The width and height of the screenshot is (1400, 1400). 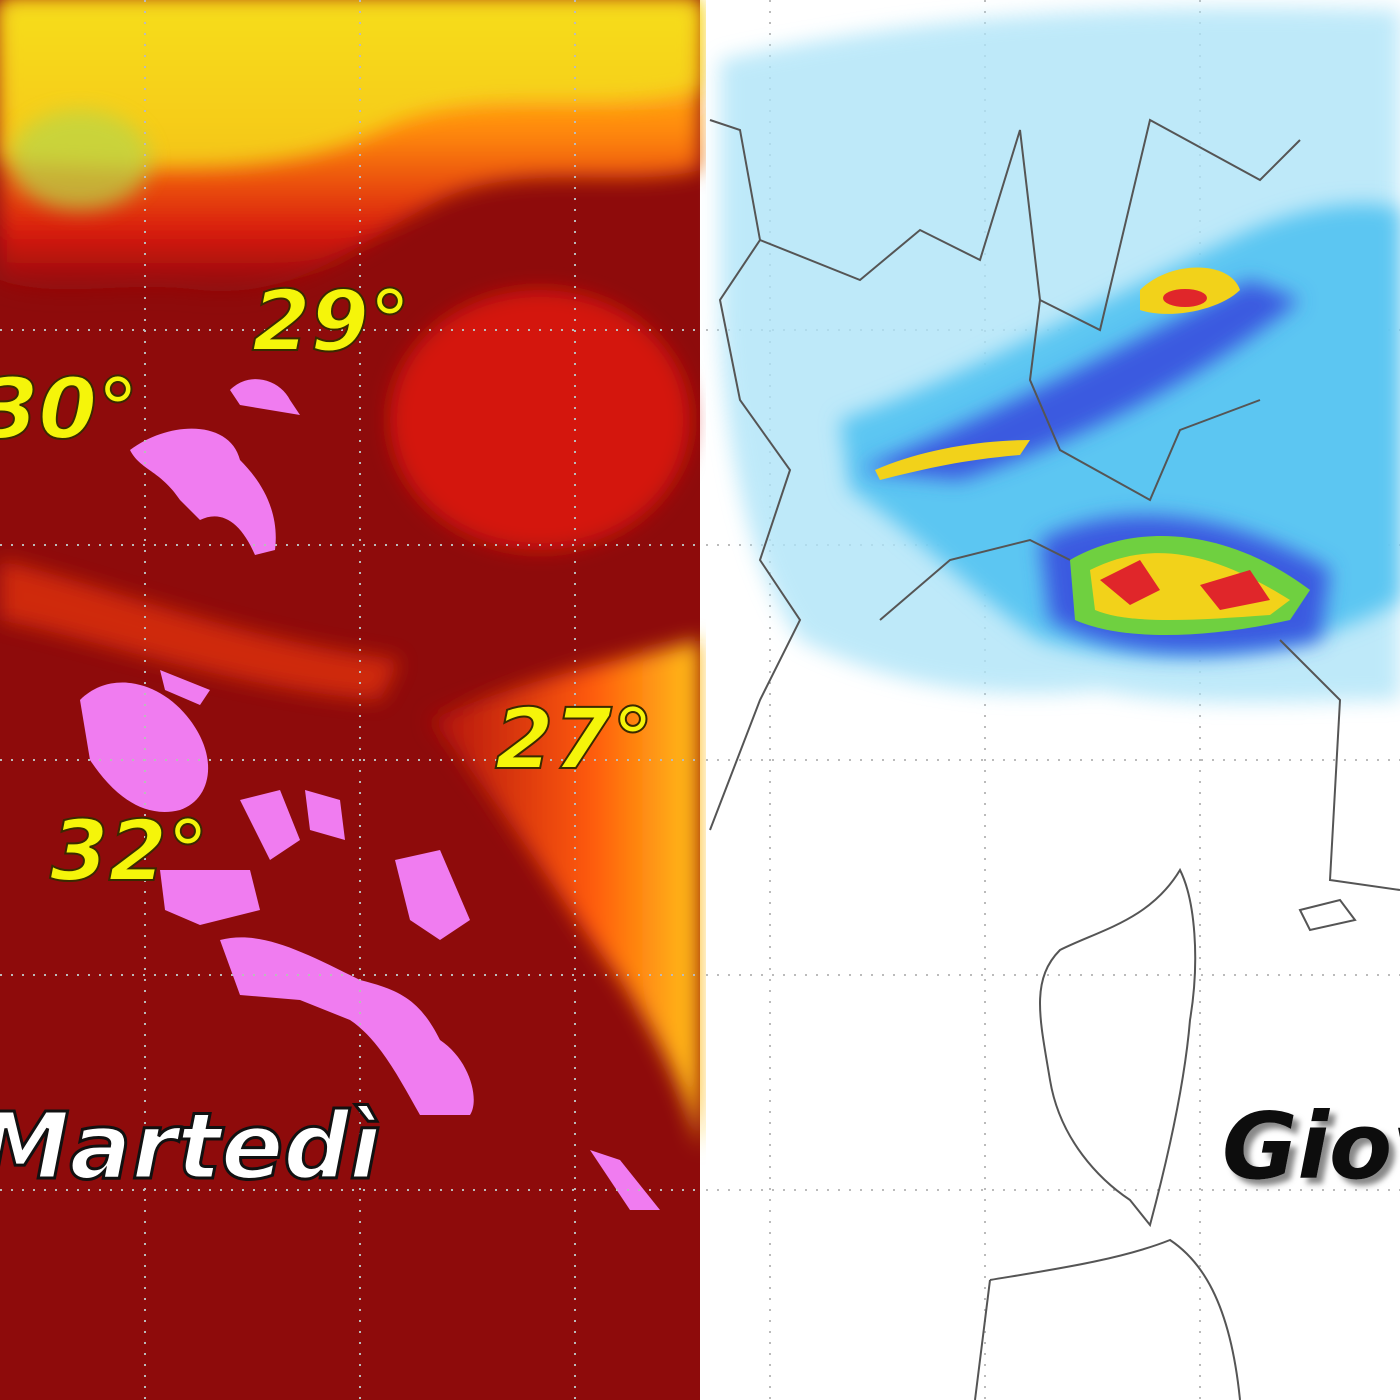 I want to click on rain-very-intense, so click(x=952, y=460).